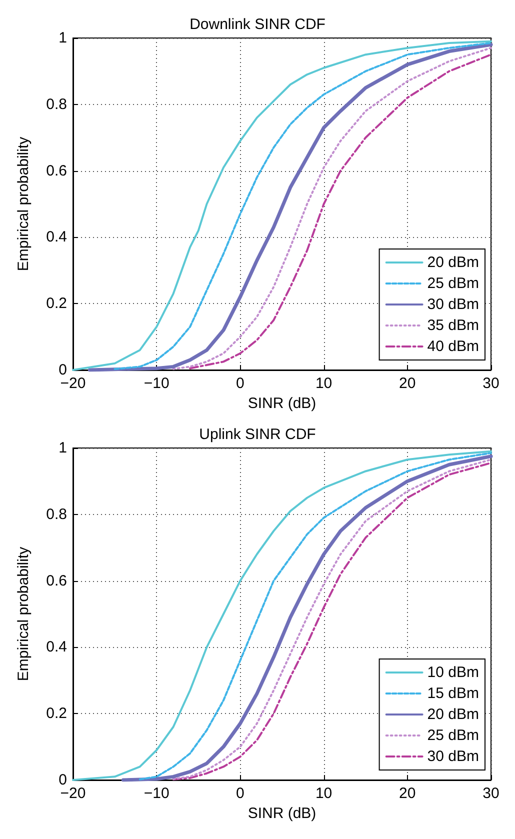 The width and height of the screenshot is (515, 839). I want to click on legend-label: 15 dBm, so click(453, 693).